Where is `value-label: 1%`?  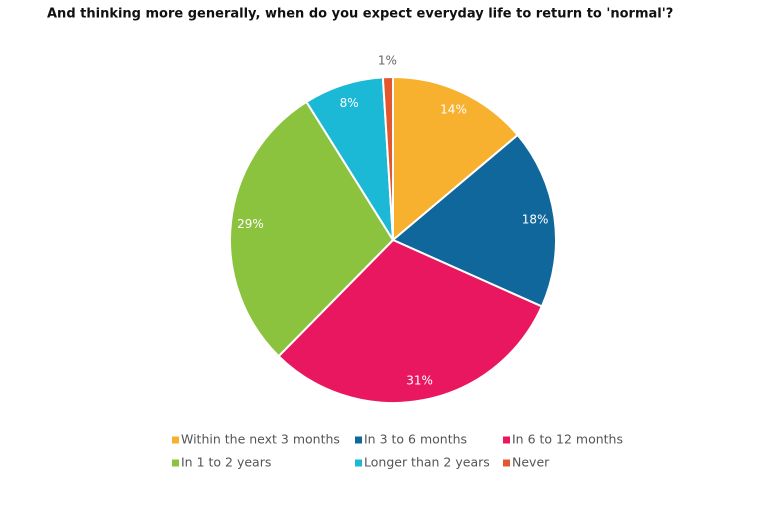 value-label: 1% is located at coordinates (387, 61).